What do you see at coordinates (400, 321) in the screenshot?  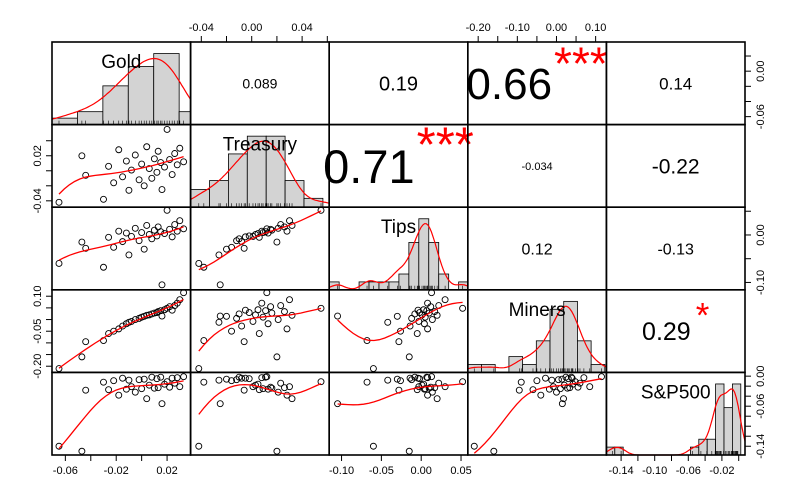 I see `loess-line` at bounding box center [400, 321].